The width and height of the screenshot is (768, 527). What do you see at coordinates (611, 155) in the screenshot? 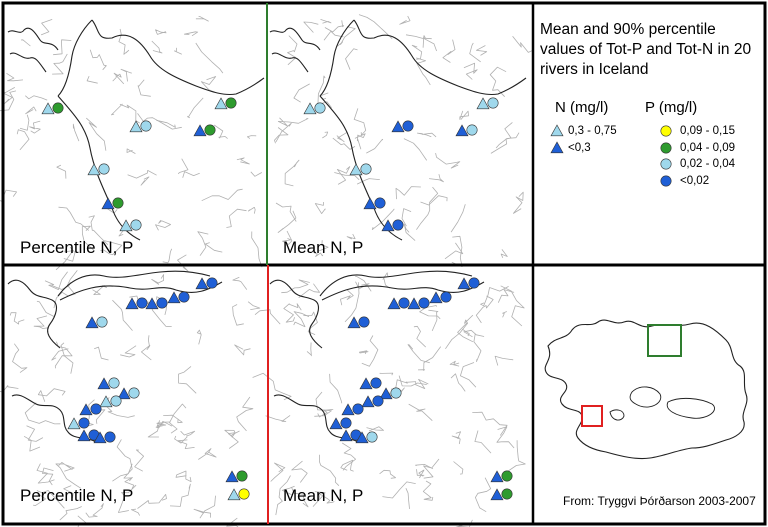
I see `legend-symbols` at bounding box center [611, 155].